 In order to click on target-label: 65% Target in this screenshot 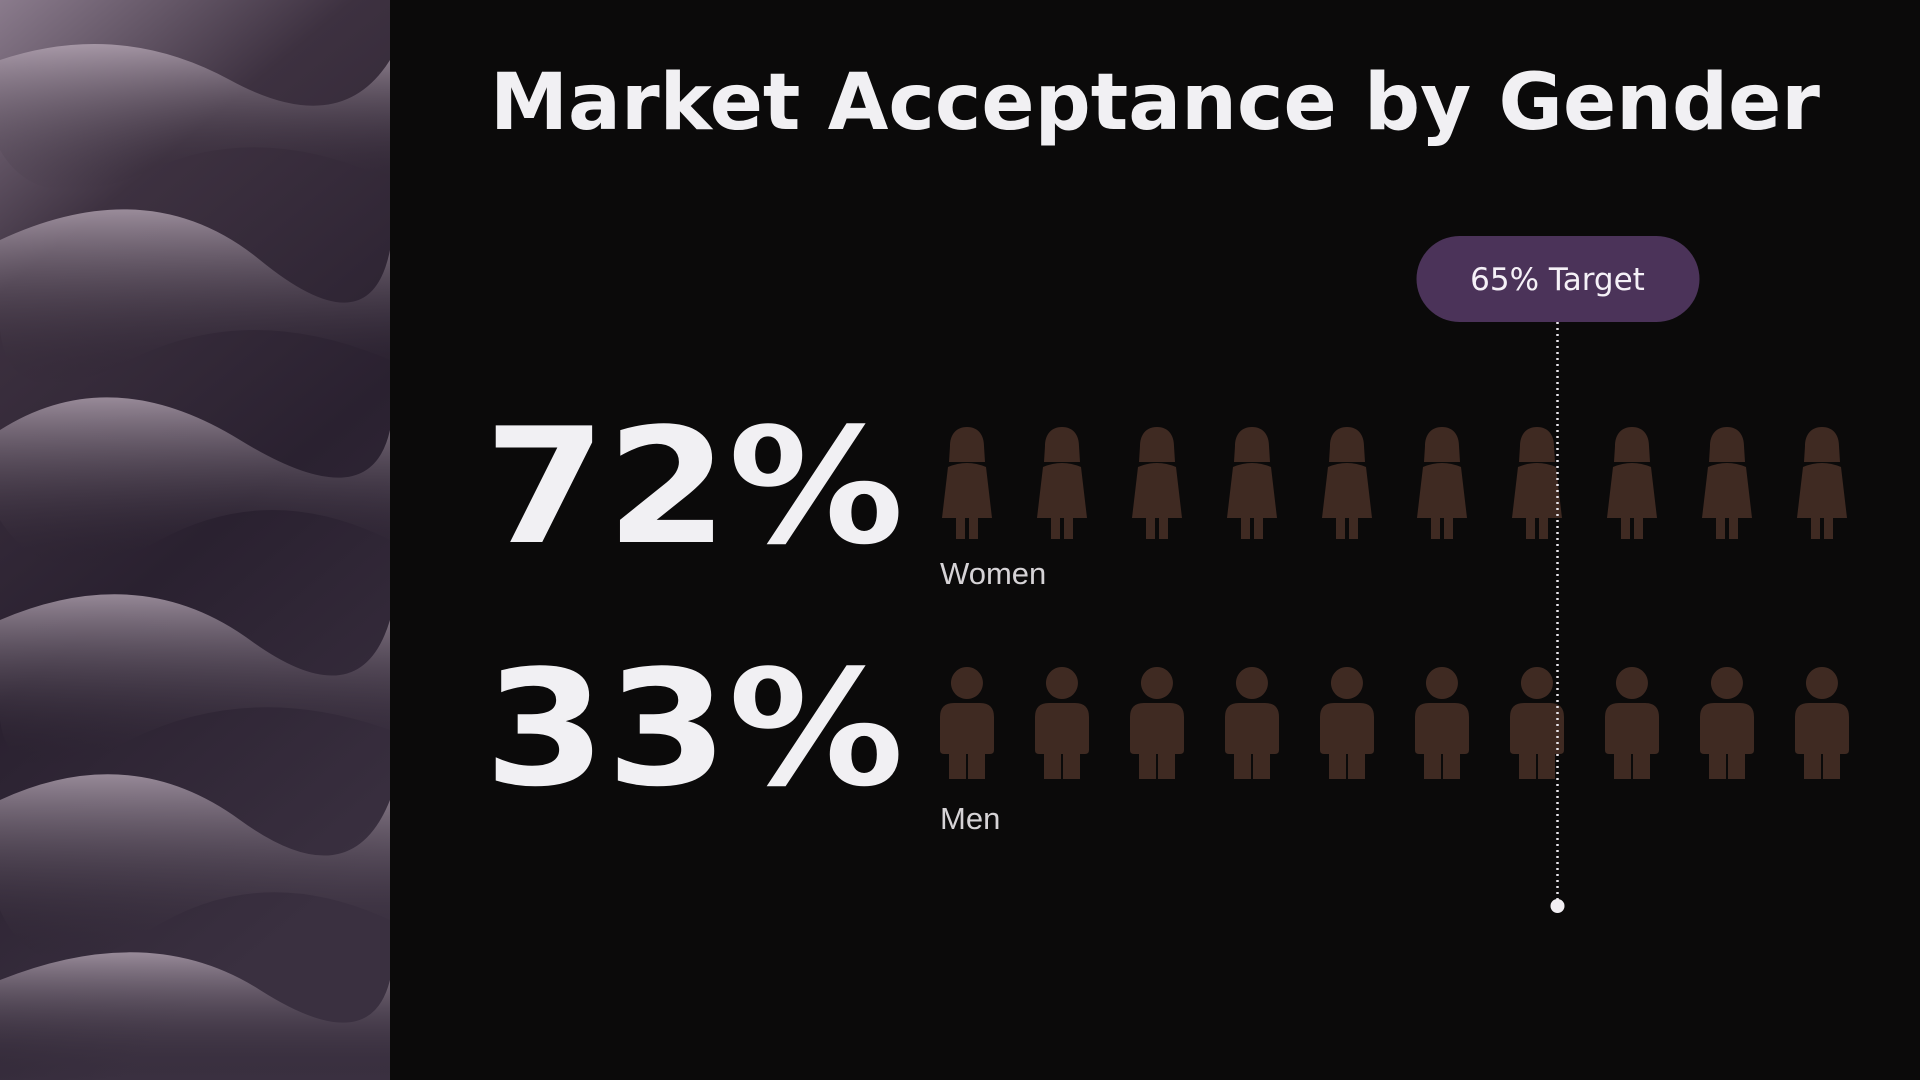, I will do `click(1557, 280)`.